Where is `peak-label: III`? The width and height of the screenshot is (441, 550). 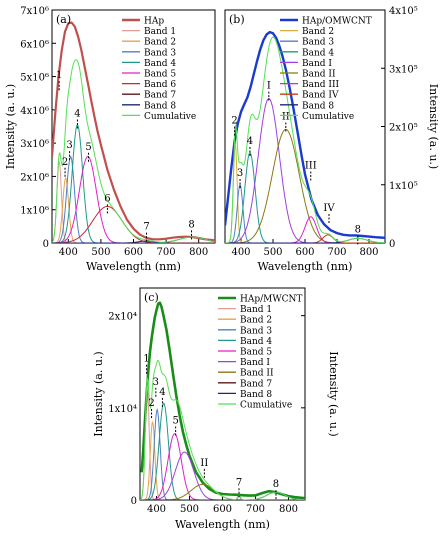
peak-label: III is located at coordinates (311, 165).